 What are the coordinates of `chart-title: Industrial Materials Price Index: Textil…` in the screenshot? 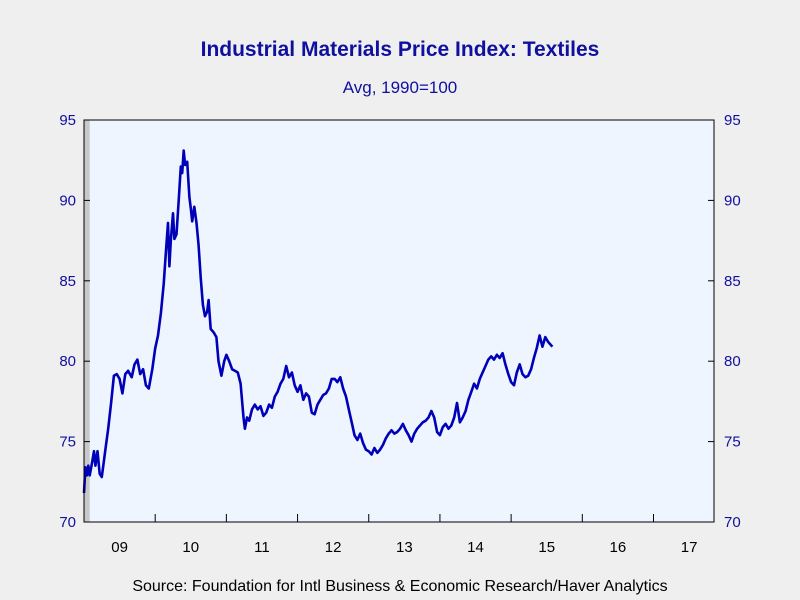 It's located at (400, 49).